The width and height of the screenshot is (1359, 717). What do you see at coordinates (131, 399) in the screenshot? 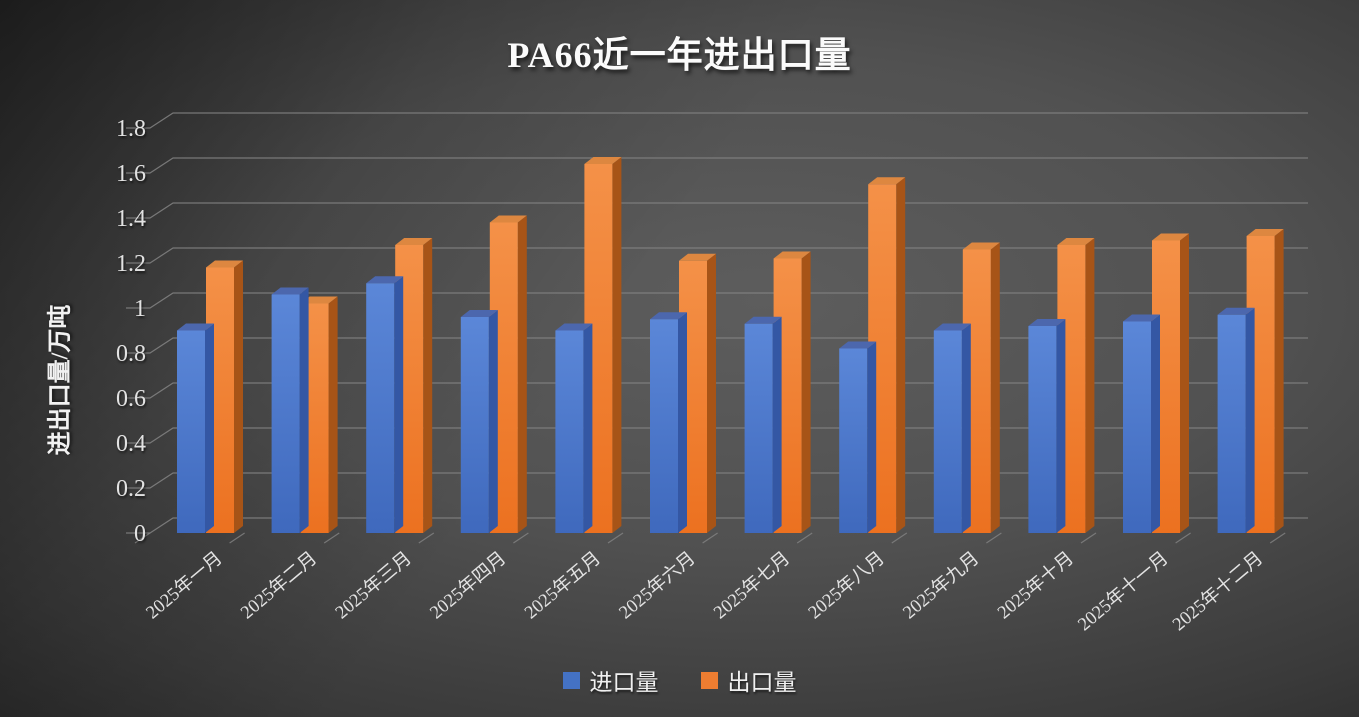
I see `y-tick-label-0.6: 0.6` at bounding box center [131, 399].